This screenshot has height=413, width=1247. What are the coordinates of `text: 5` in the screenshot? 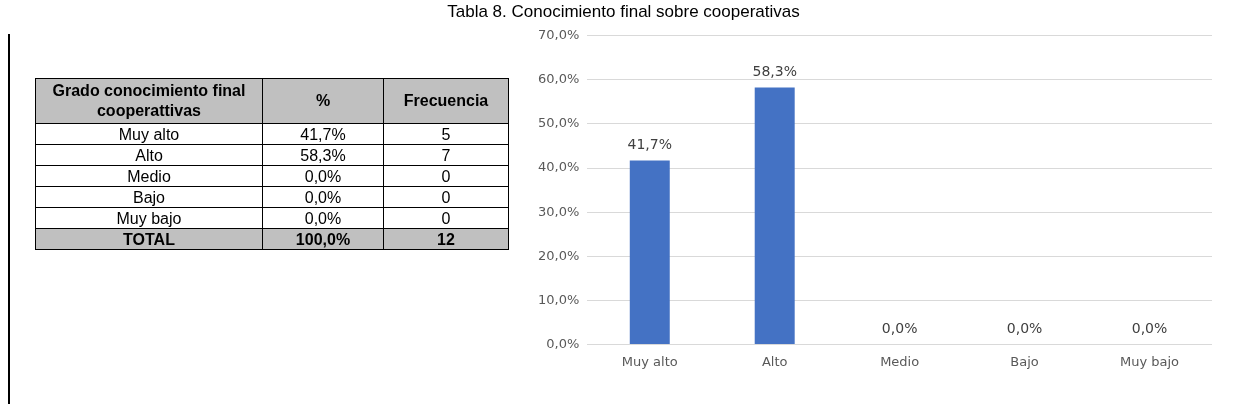 It's located at (446, 134).